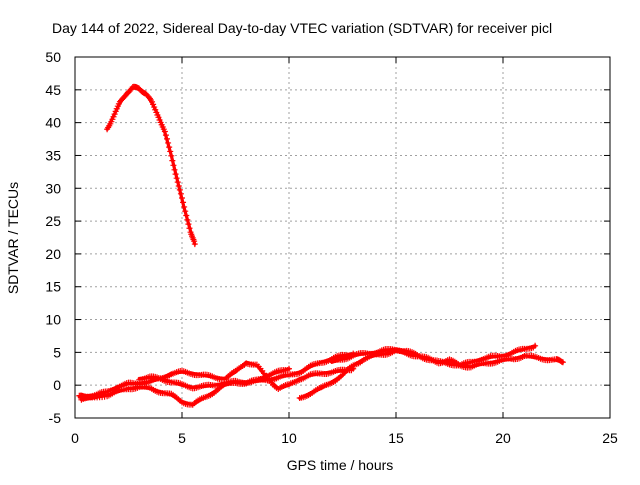  Describe the element at coordinates (53, 254) in the screenshot. I see `y-tick-label: 20` at that location.